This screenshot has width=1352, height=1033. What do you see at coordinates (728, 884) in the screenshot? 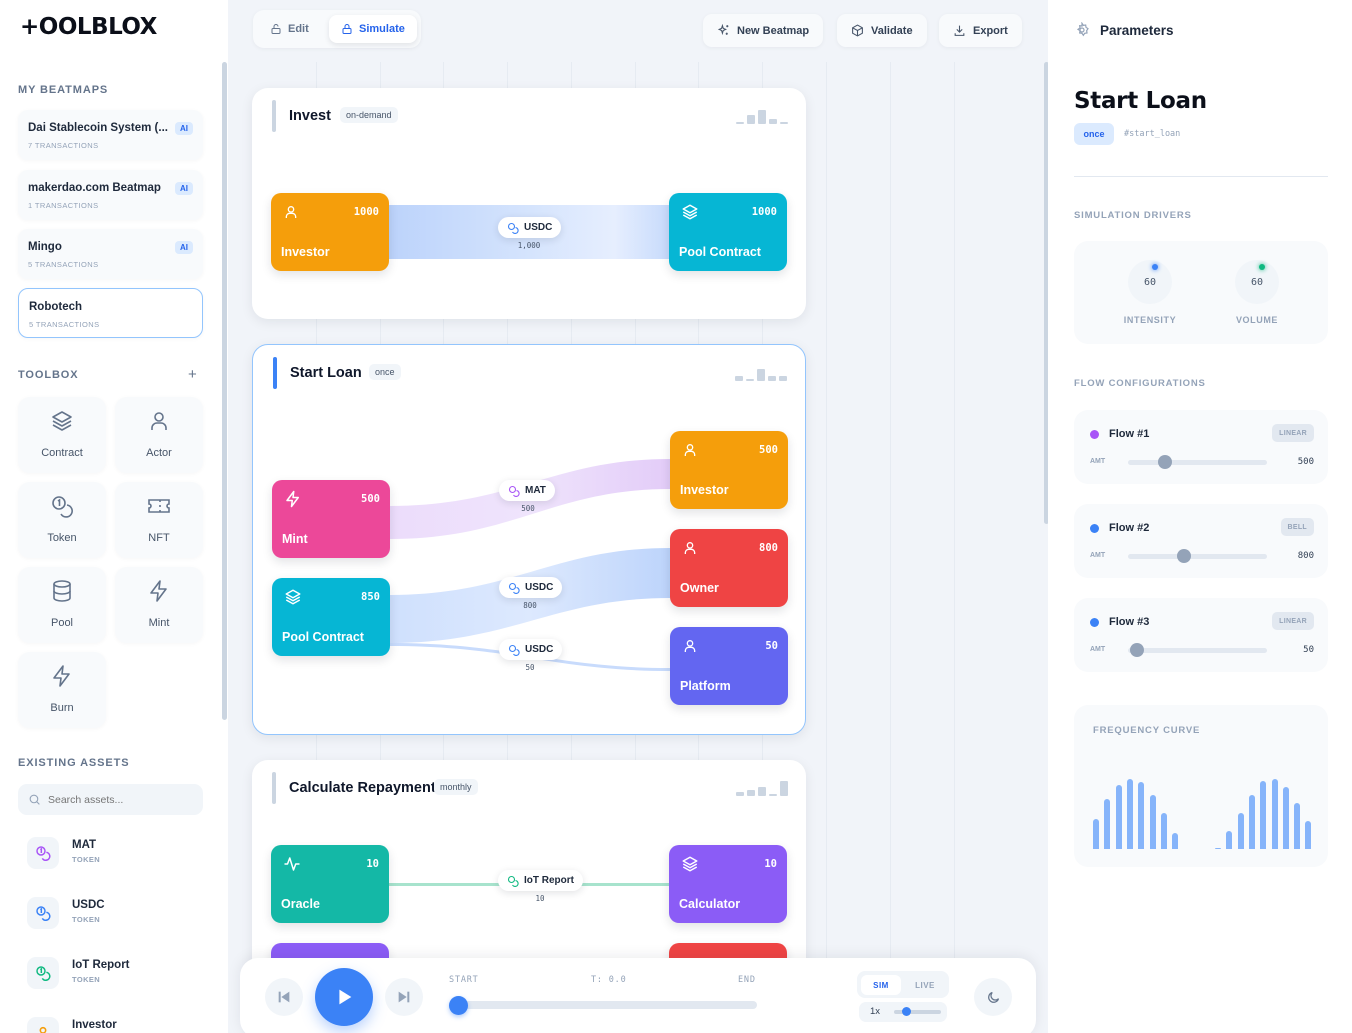
I see `node-calculator: 10 Calculator` at bounding box center [728, 884].